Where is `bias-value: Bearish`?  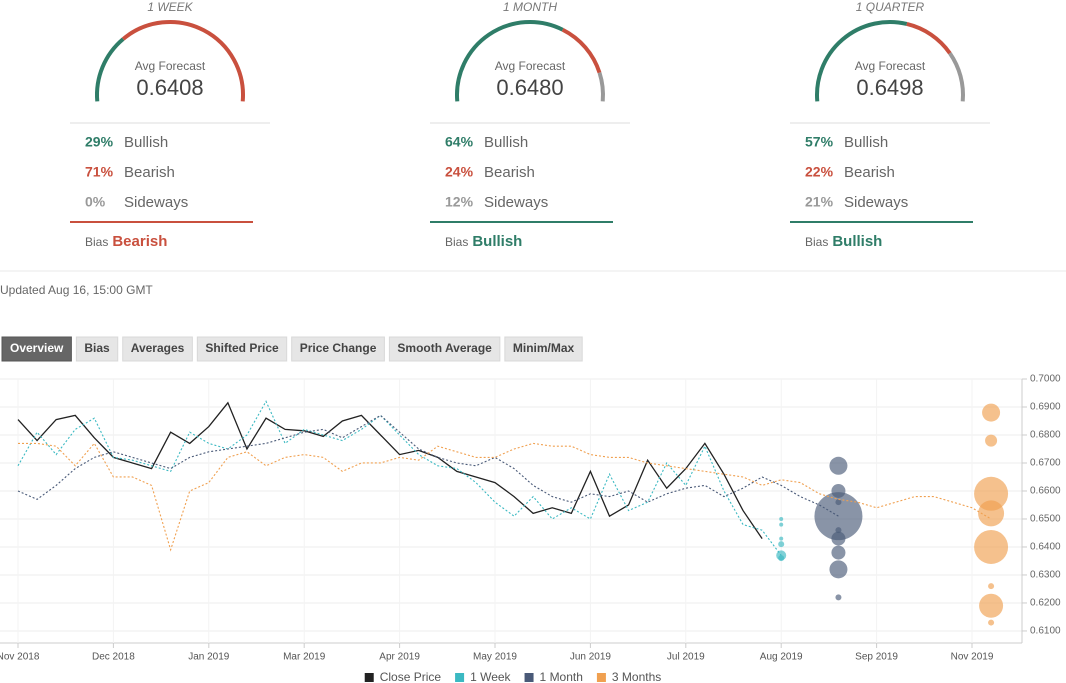
bias-value: Bearish is located at coordinates (139, 241).